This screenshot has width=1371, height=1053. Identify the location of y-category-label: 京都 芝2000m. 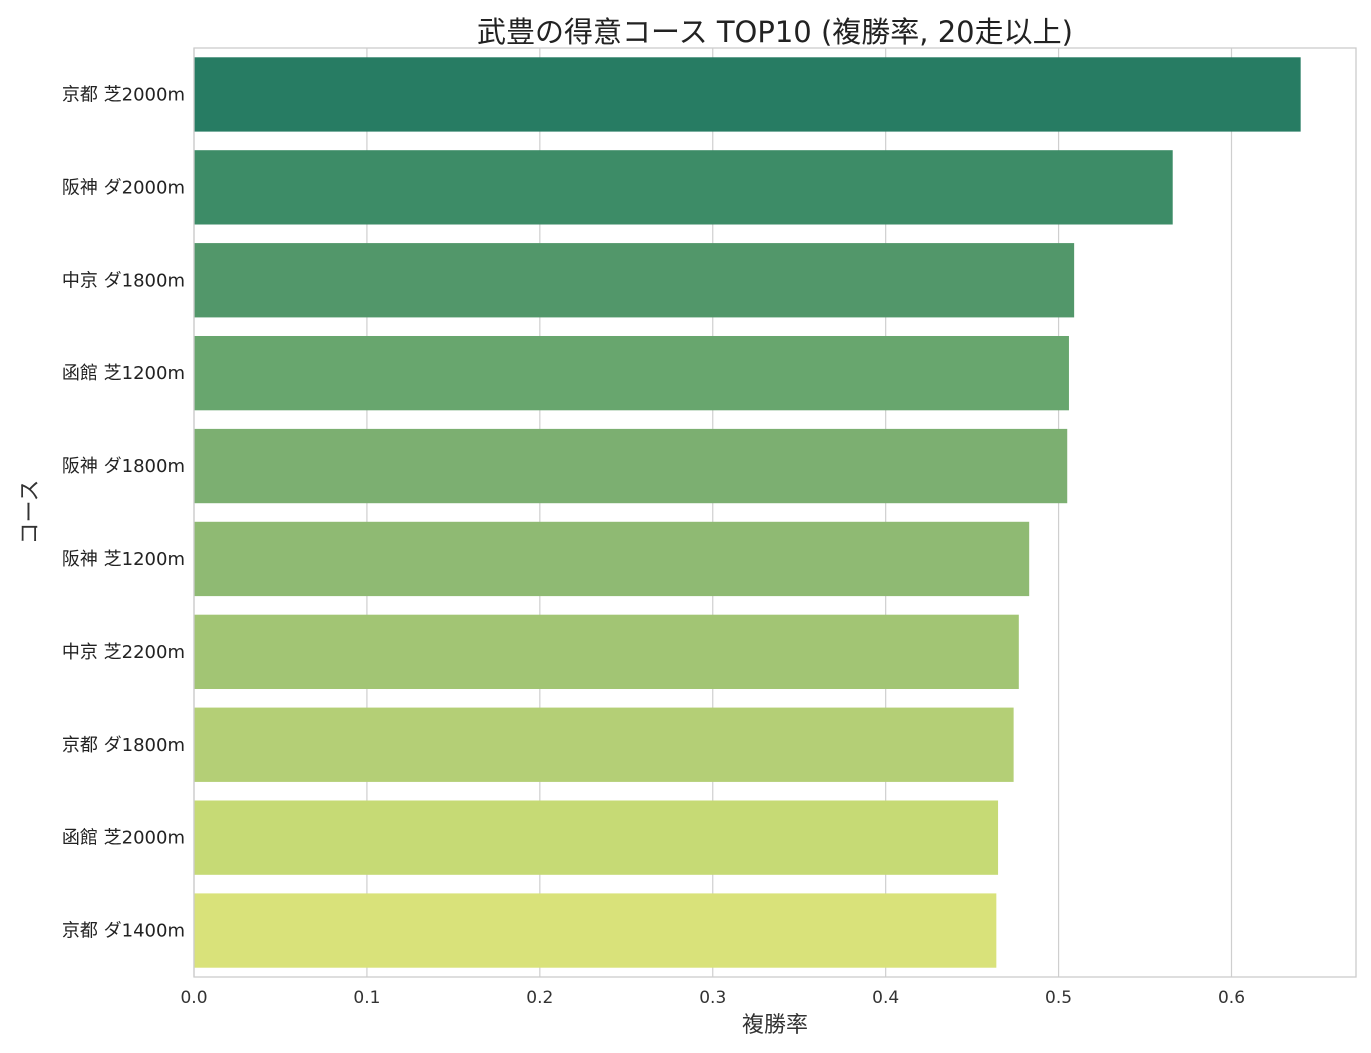
(123, 94).